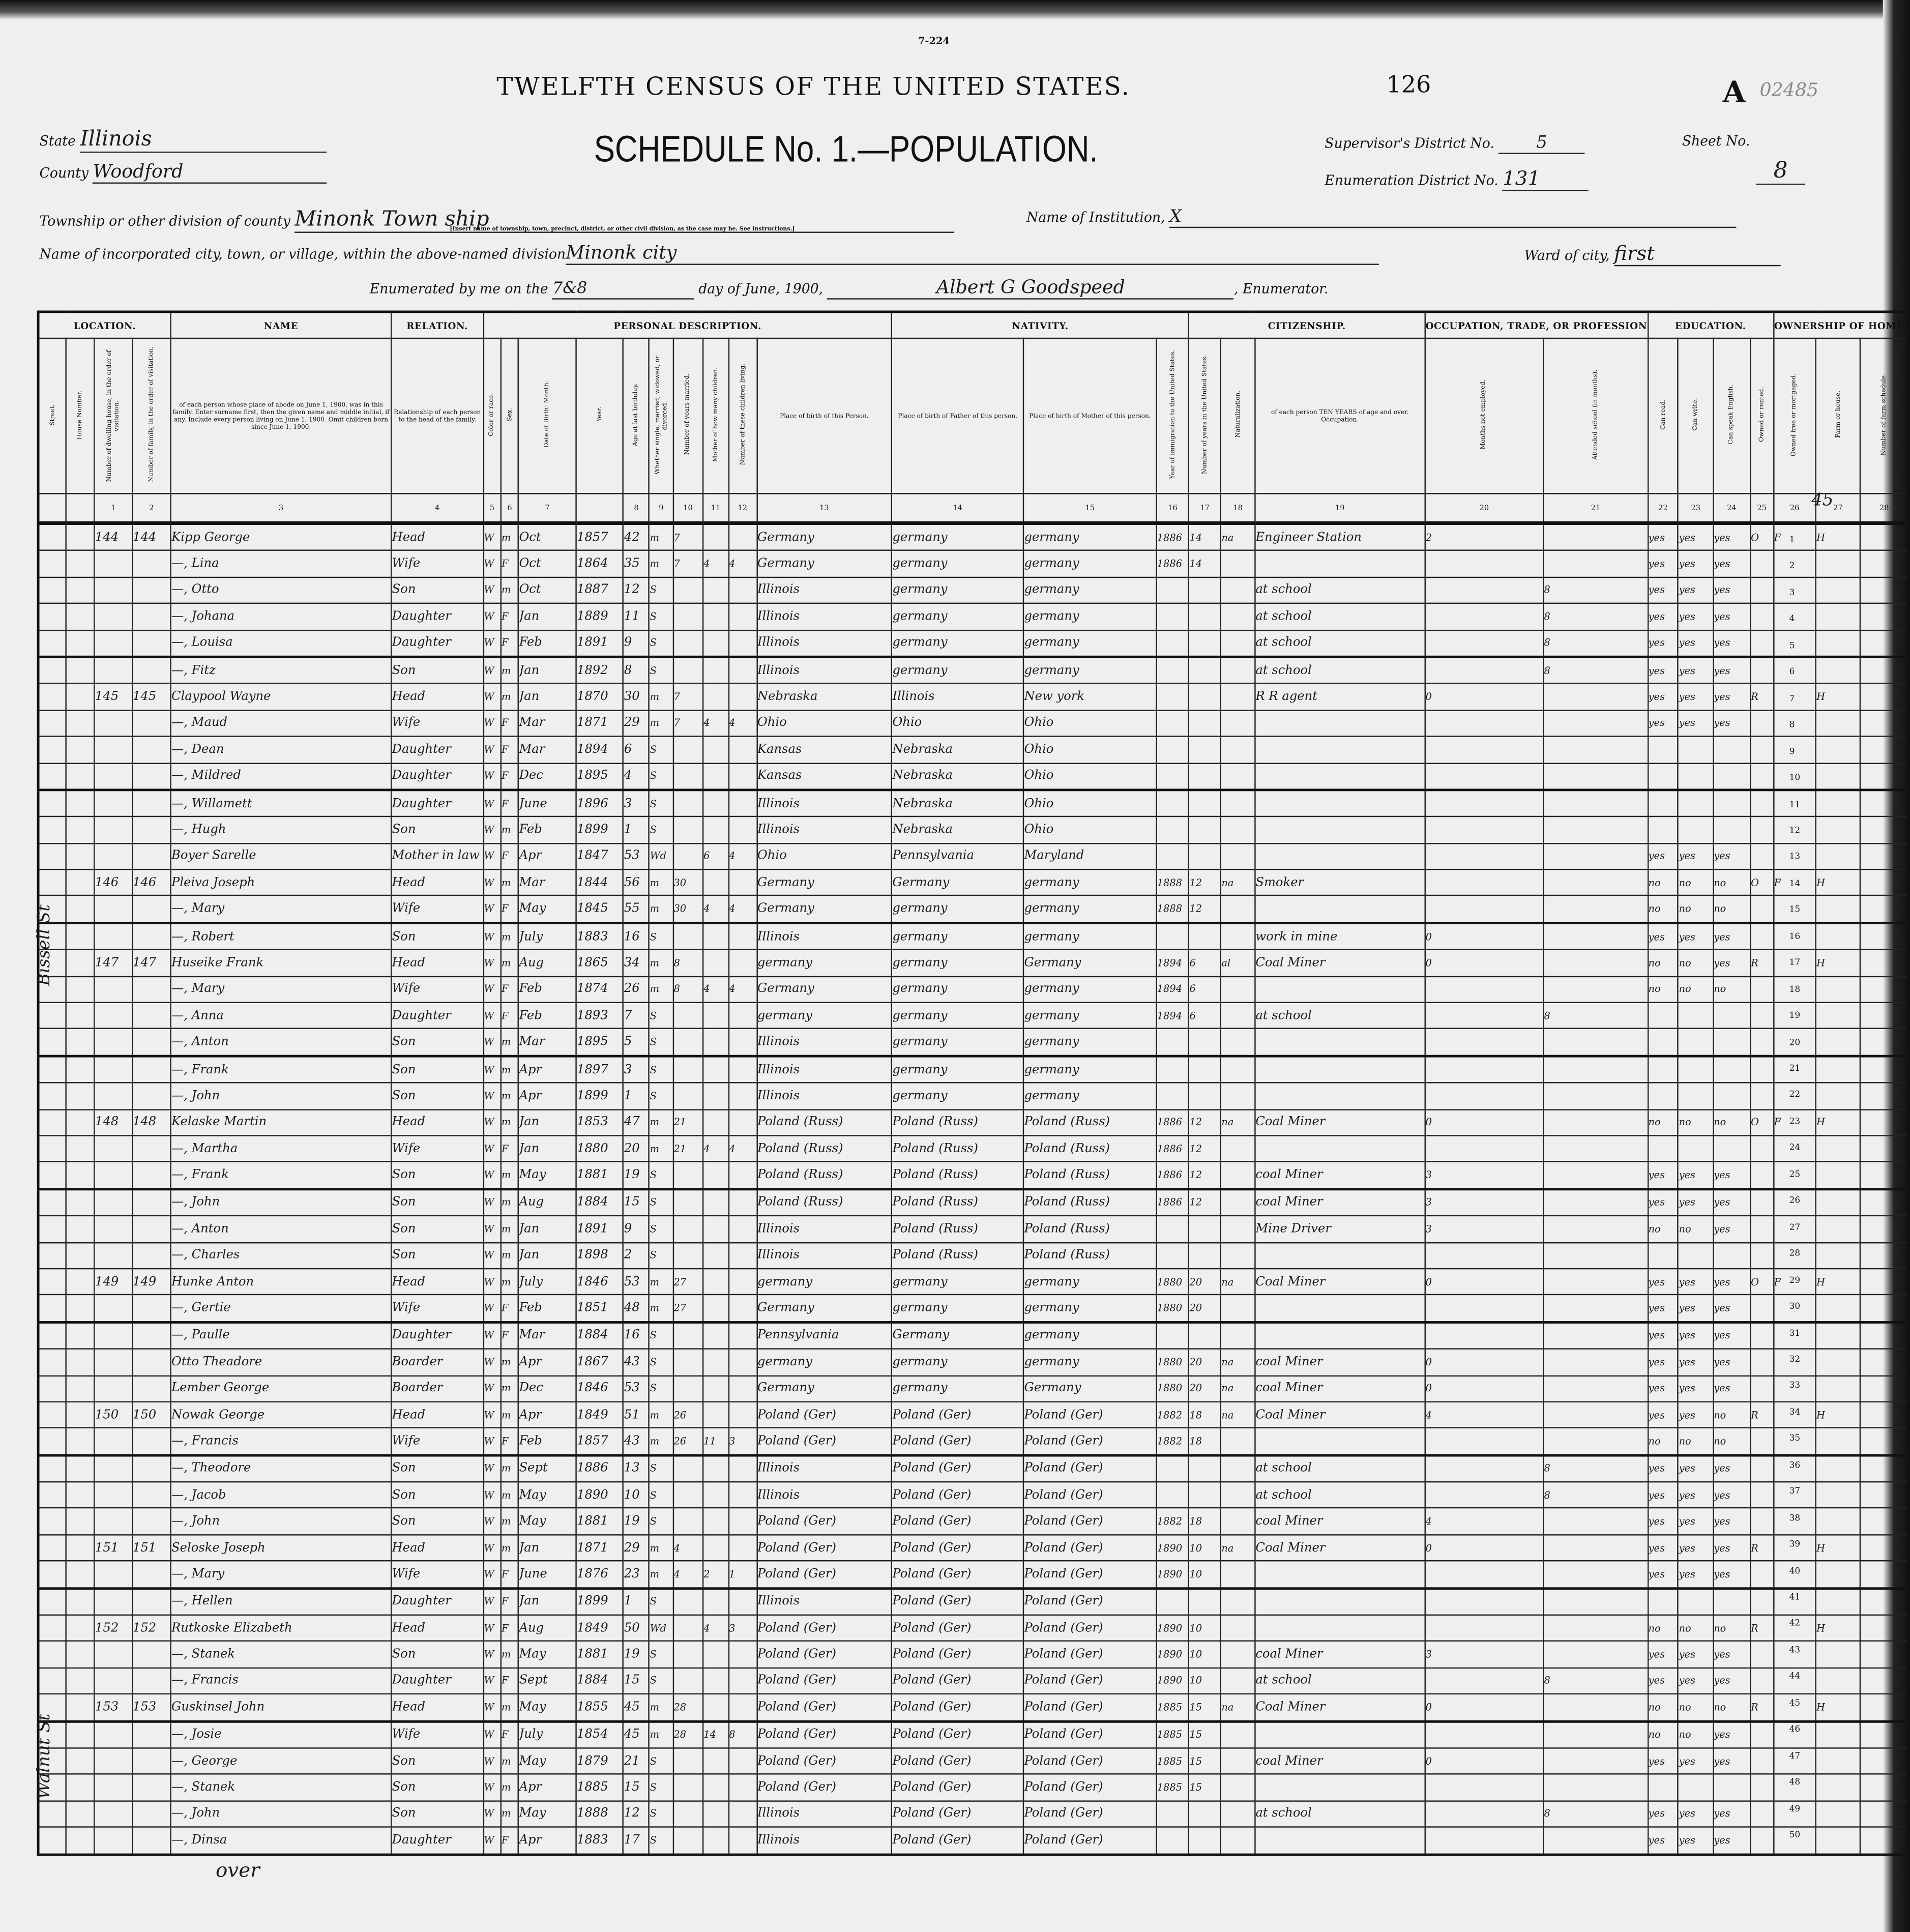  I want to click on cell: Poland (Russ), so click(957, 1175).